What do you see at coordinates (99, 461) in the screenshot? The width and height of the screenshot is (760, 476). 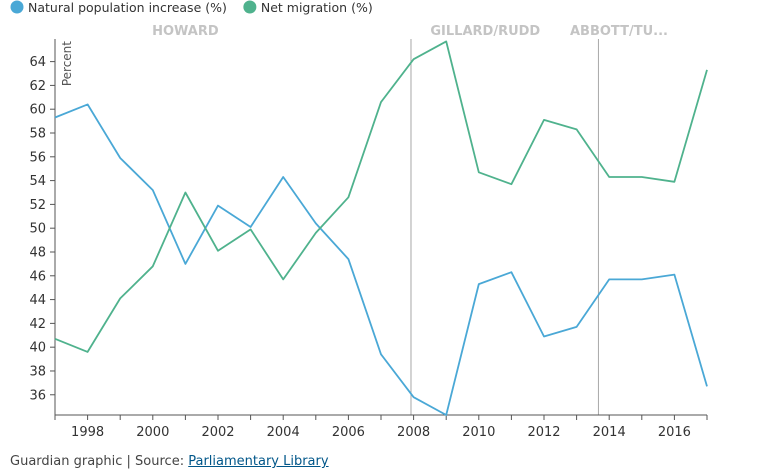 I see `footer-source-text: Guardian graphic | Source:` at bounding box center [99, 461].